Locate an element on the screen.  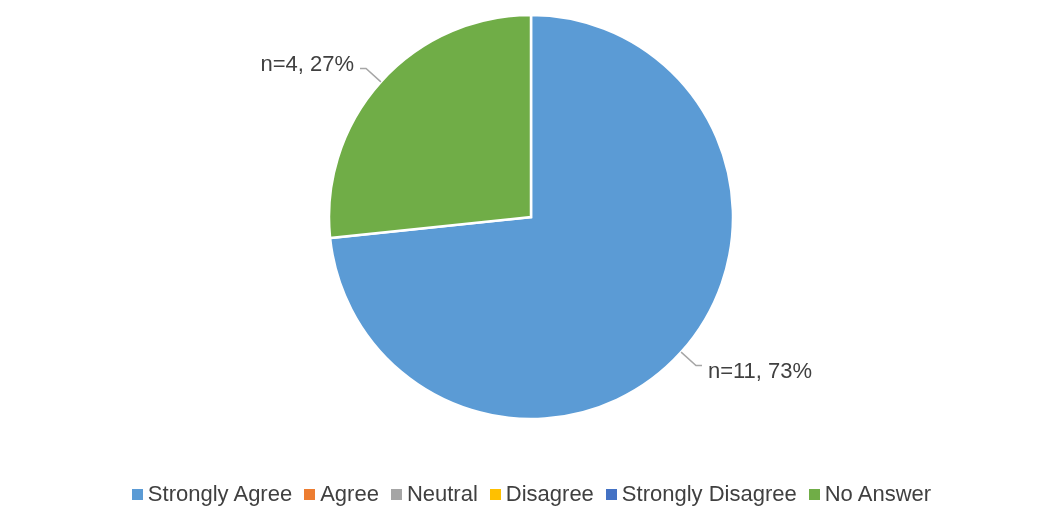
data-label: n=4, 27% is located at coordinates (307, 63).